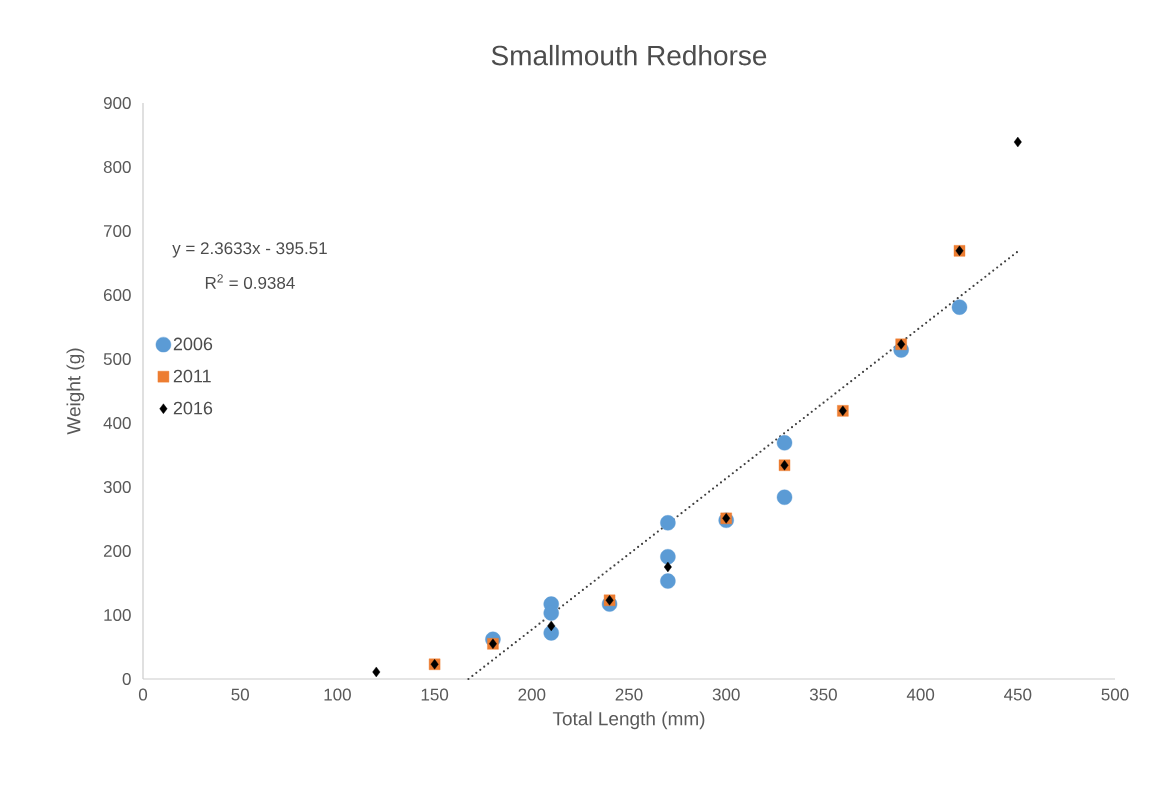 This screenshot has width=1155, height=792. What do you see at coordinates (1018, 694) in the screenshot?
I see `x-tick-label: 450` at bounding box center [1018, 694].